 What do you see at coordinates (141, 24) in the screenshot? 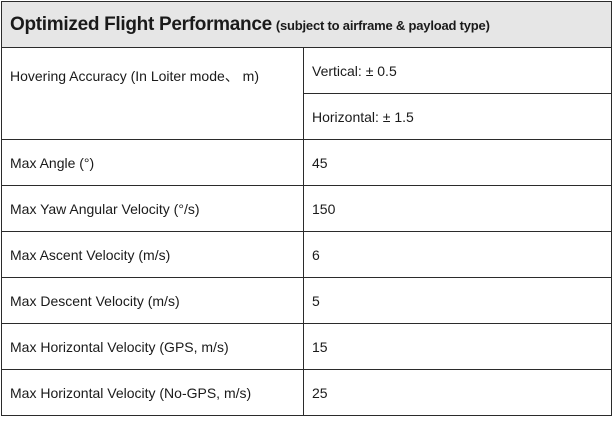
I see `table-title: Optimized Flight Performance` at bounding box center [141, 24].